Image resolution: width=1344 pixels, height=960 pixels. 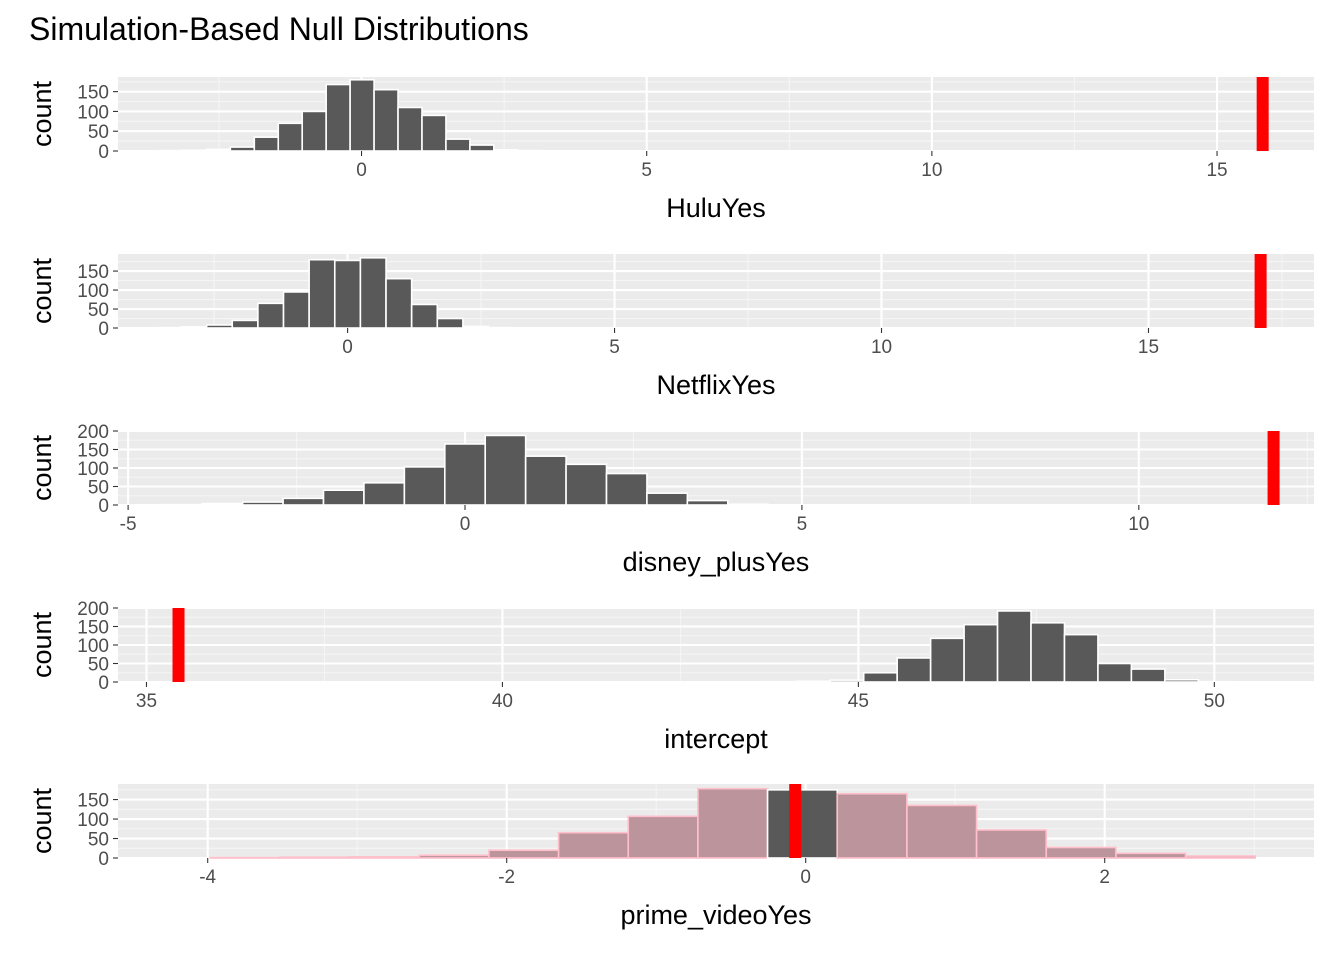 What do you see at coordinates (1214, 701) in the screenshot?
I see `x-tick-label: 50` at bounding box center [1214, 701].